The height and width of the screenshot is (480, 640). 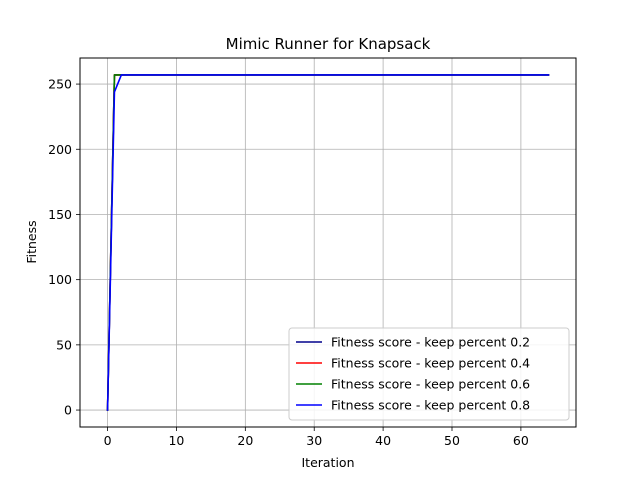 What do you see at coordinates (108, 440) in the screenshot?
I see `x-tick-label: 0` at bounding box center [108, 440].